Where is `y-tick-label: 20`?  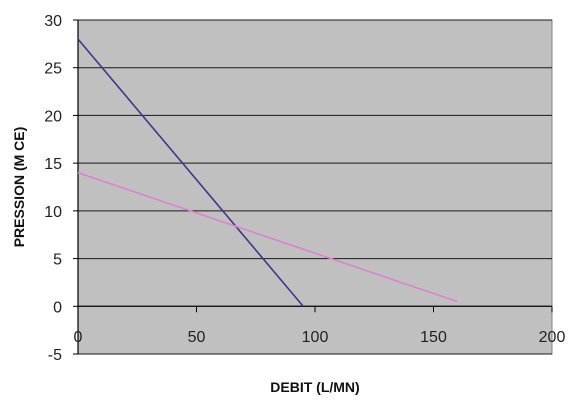 y-tick-label: 20 is located at coordinates (53, 116).